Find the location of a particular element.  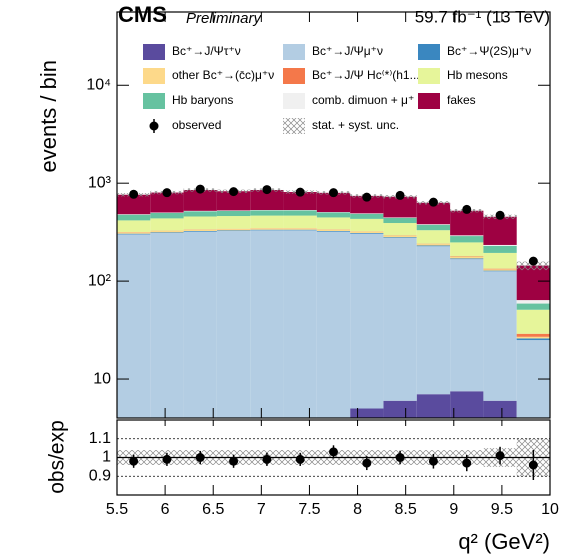

preliminary-label: Preliminary is located at coordinates (224, 18).